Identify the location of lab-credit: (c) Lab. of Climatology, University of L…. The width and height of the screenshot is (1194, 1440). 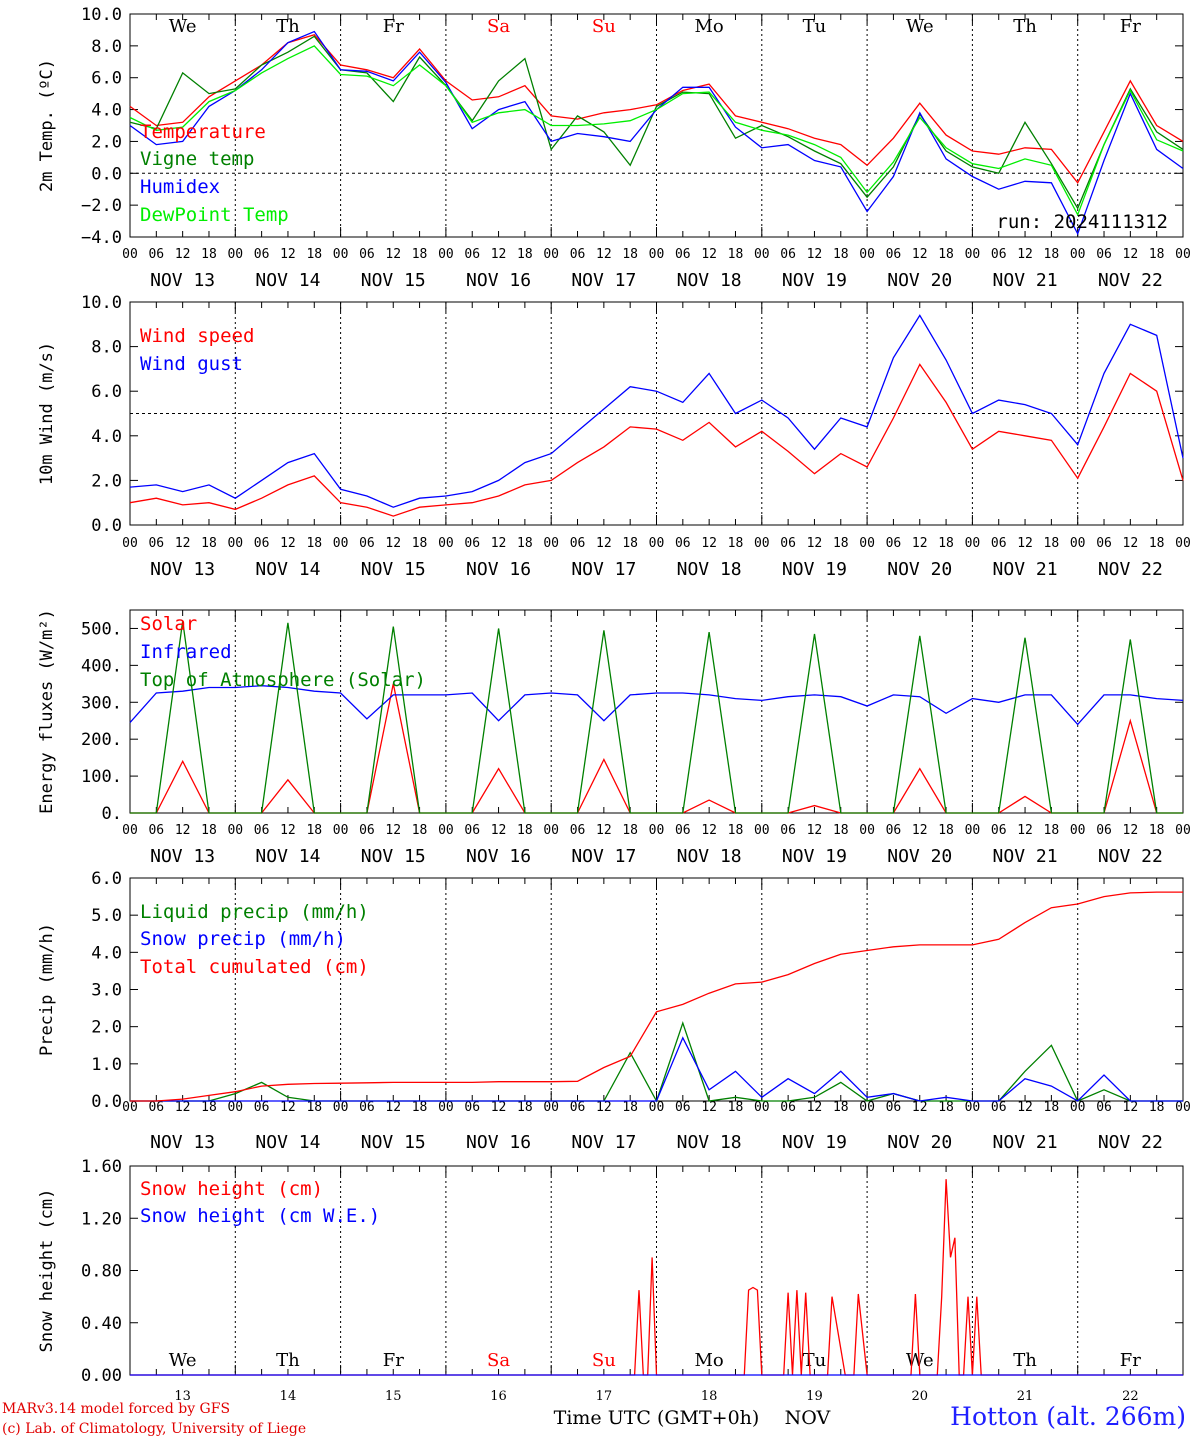
(154, 1429).